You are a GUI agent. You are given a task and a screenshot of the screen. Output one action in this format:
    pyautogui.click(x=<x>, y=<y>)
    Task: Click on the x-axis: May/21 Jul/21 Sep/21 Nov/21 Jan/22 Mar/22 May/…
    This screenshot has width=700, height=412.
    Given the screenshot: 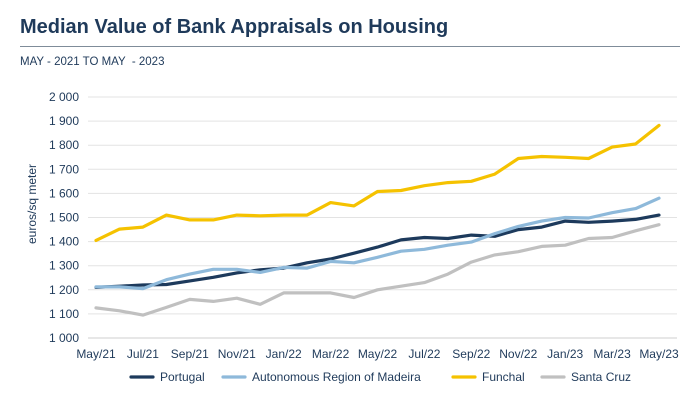 What is the action you would take?
    pyautogui.click(x=377, y=349)
    